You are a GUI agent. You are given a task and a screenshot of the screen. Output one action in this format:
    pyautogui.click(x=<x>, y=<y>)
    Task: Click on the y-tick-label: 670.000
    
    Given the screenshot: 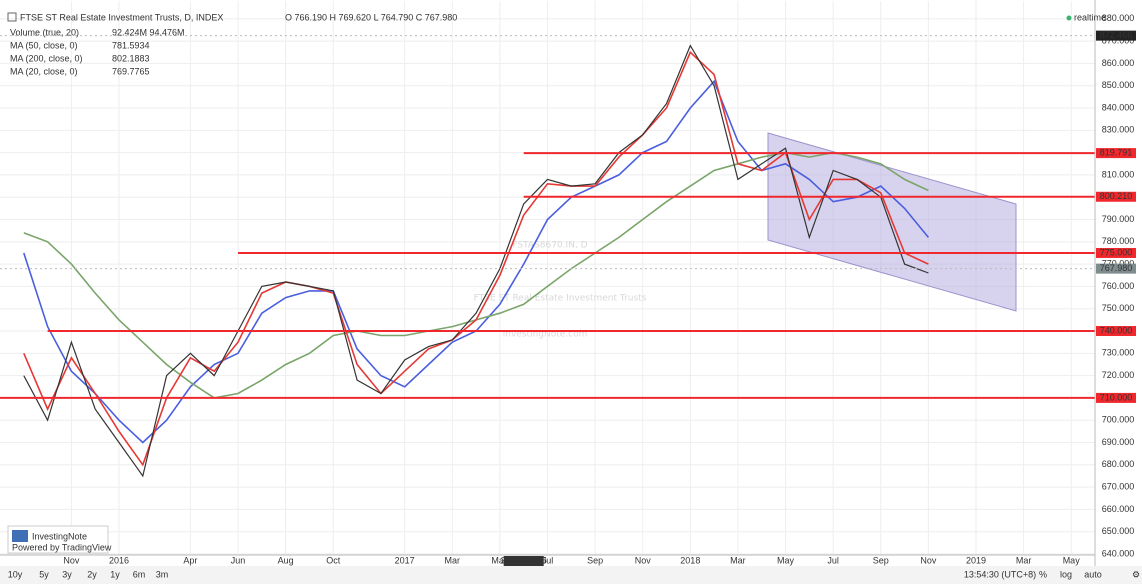 What is the action you would take?
    pyautogui.click(x=1118, y=486)
    